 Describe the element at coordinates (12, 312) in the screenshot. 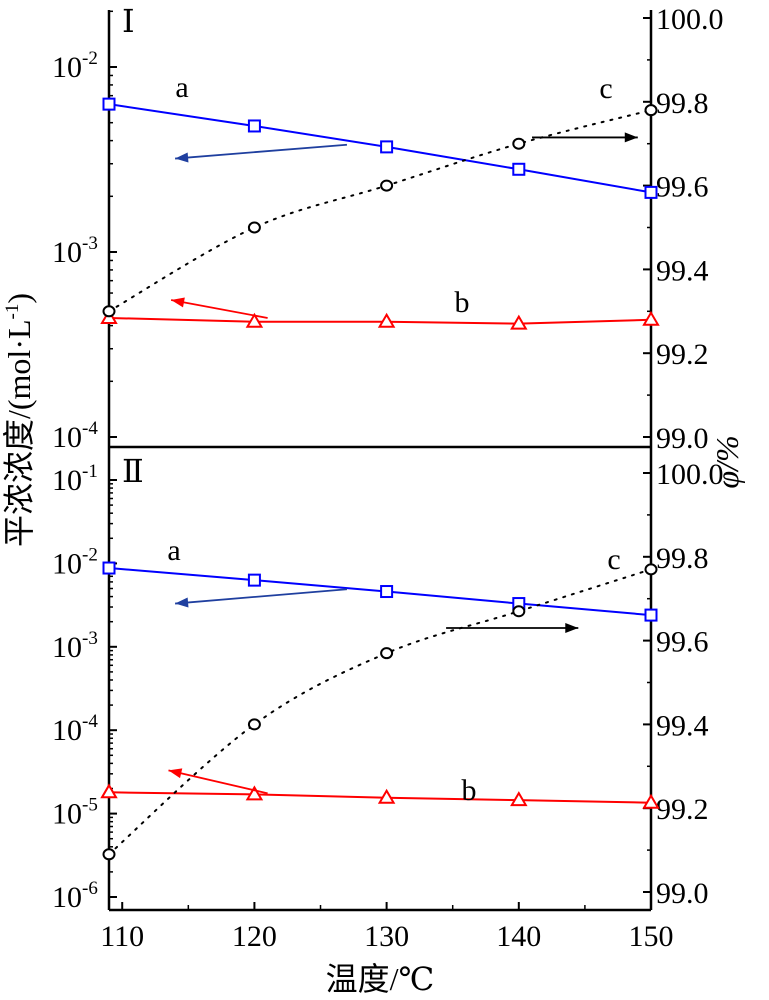

I see `left-axis-title-sup: -1` at that location.